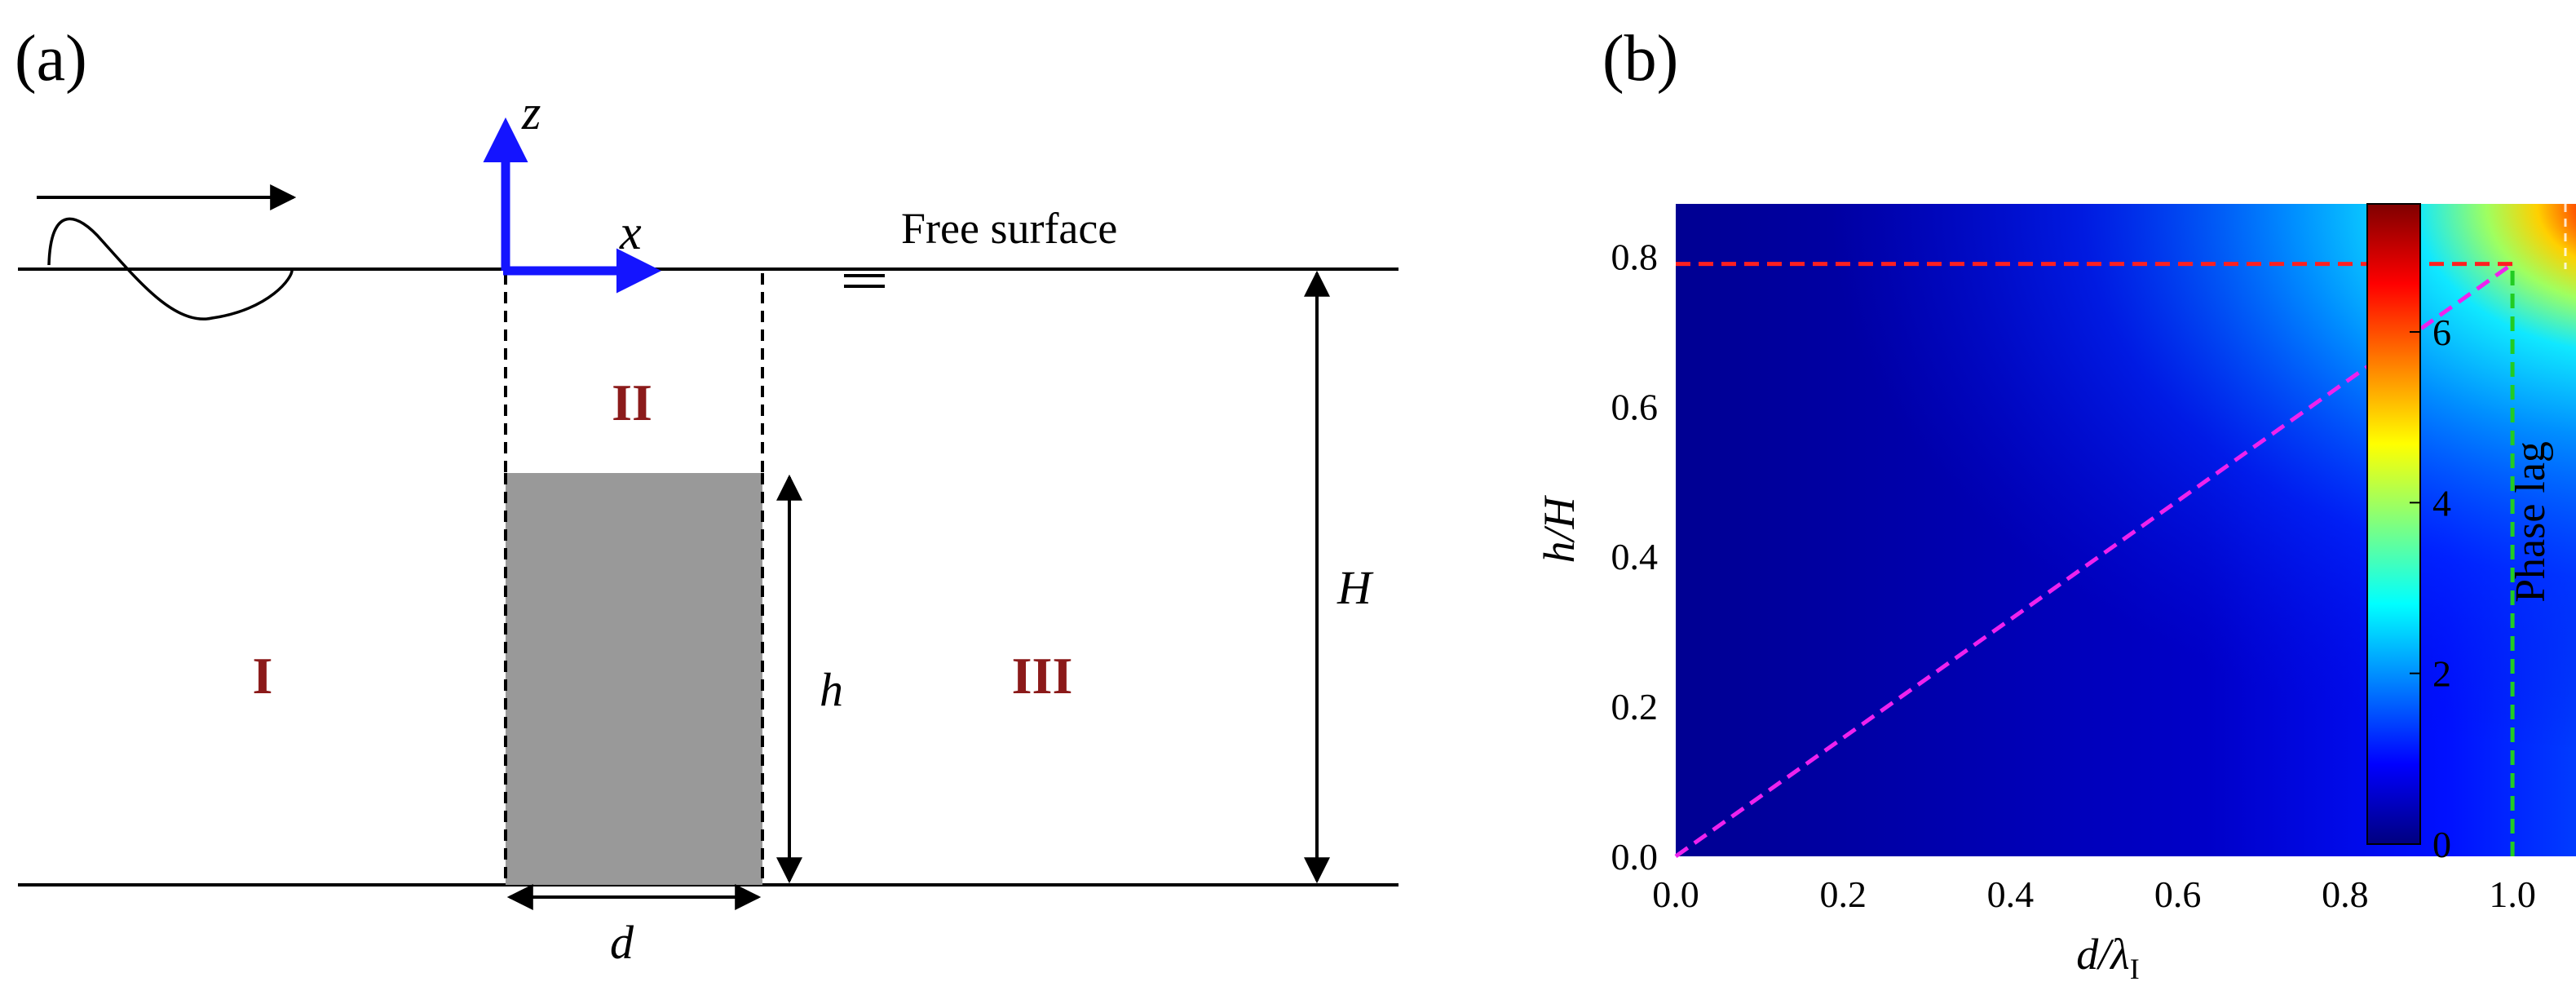  Describe the element at coordinates (1355, 587) in the screenshot. I see `H-dimension-label: H` at that location.